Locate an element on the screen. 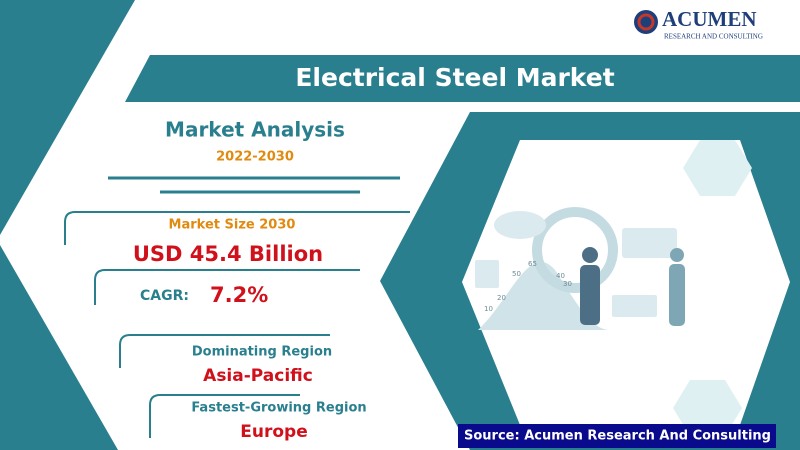 The image size is (800, 450). stat-value: 7.2% is located at coordinates (239, 295).